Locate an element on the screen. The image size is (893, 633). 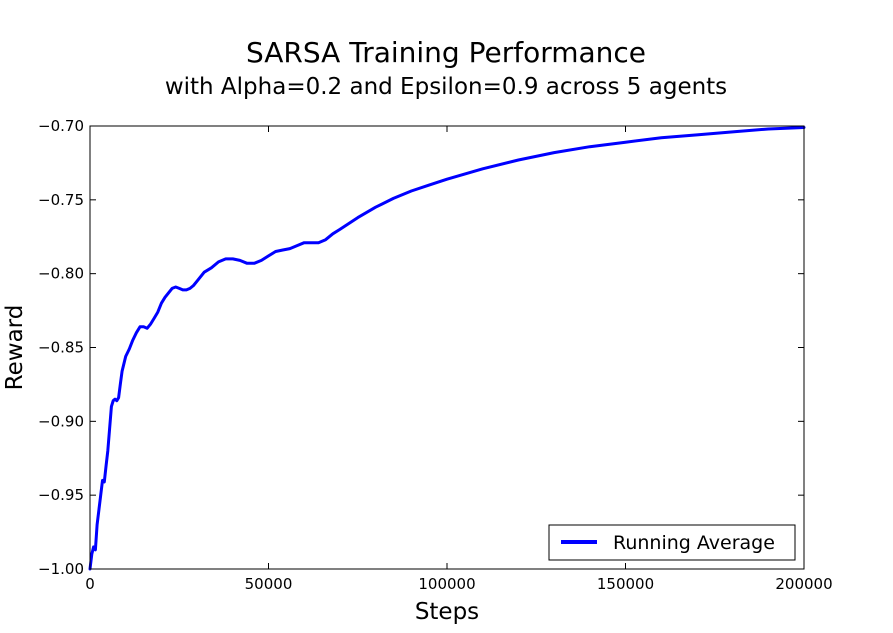
x-tick-label: 100000 is located at coordinates (446, 584).